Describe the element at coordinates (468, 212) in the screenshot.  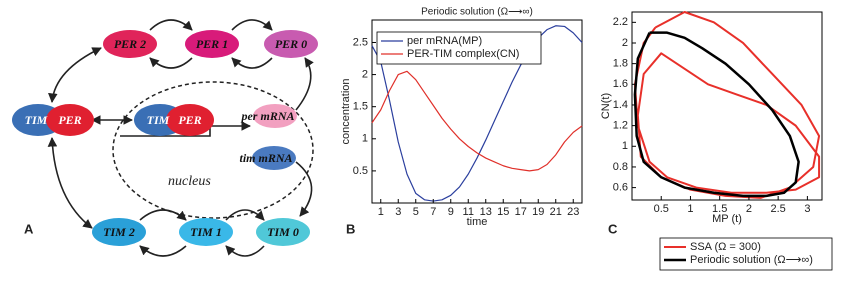
I see `x-tick-label: 11` at that location.